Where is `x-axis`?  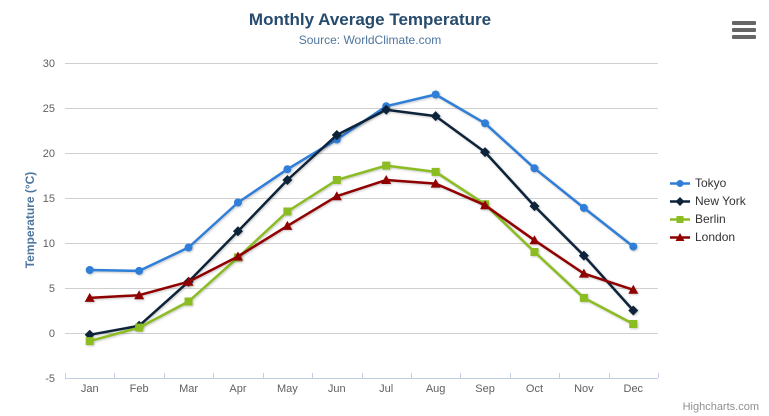 x-axis is located at coordinates (362, 376).